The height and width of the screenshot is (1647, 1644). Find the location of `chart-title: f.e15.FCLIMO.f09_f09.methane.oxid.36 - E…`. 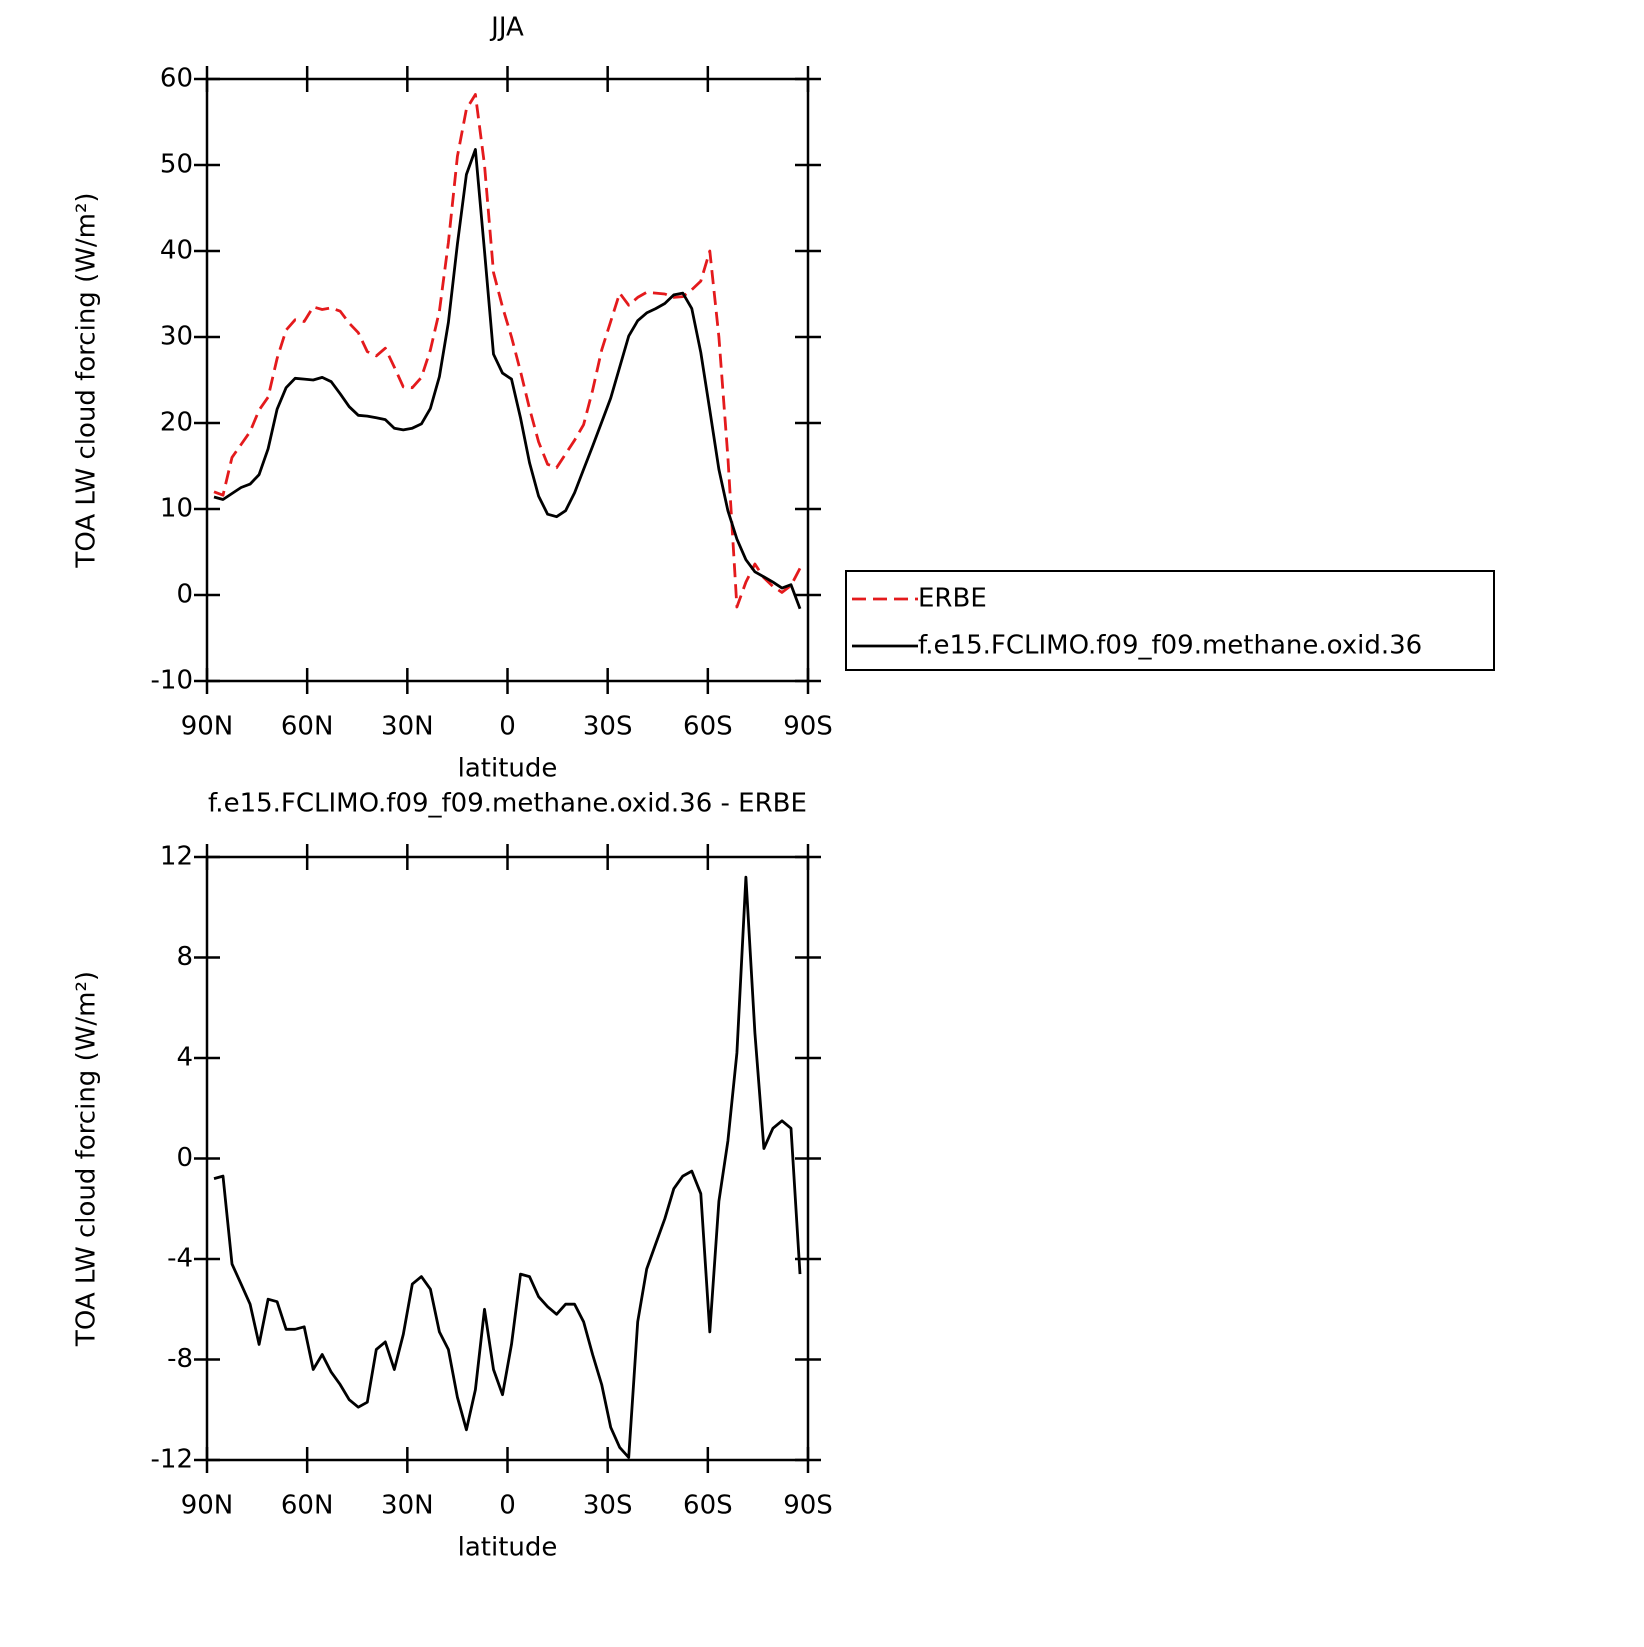

chart-title: f.e15.FCLIMO.f09_f09.methane.oxid.36 - E… is located at coordinates (507, 804).